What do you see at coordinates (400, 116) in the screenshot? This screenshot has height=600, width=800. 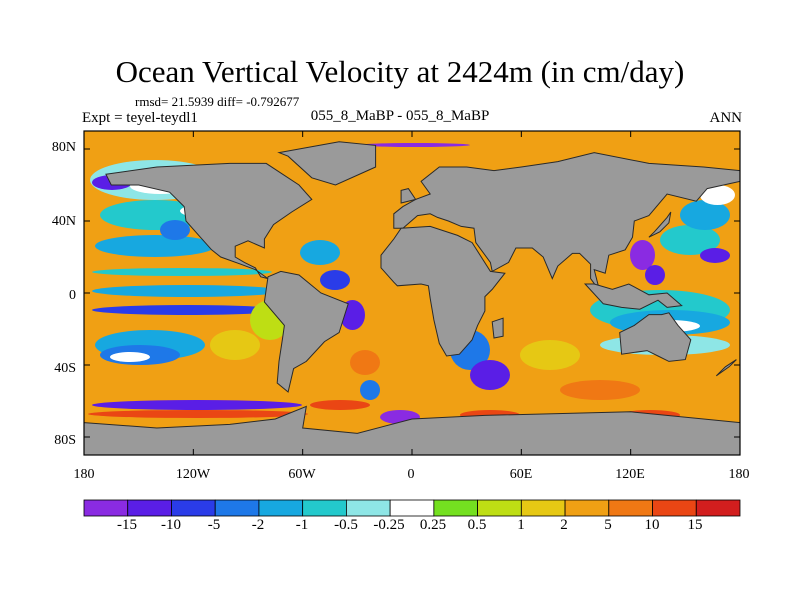 I see `case-label: 055_8_MaBP - 055_8_MaBP` at bounding box center [400, 116].